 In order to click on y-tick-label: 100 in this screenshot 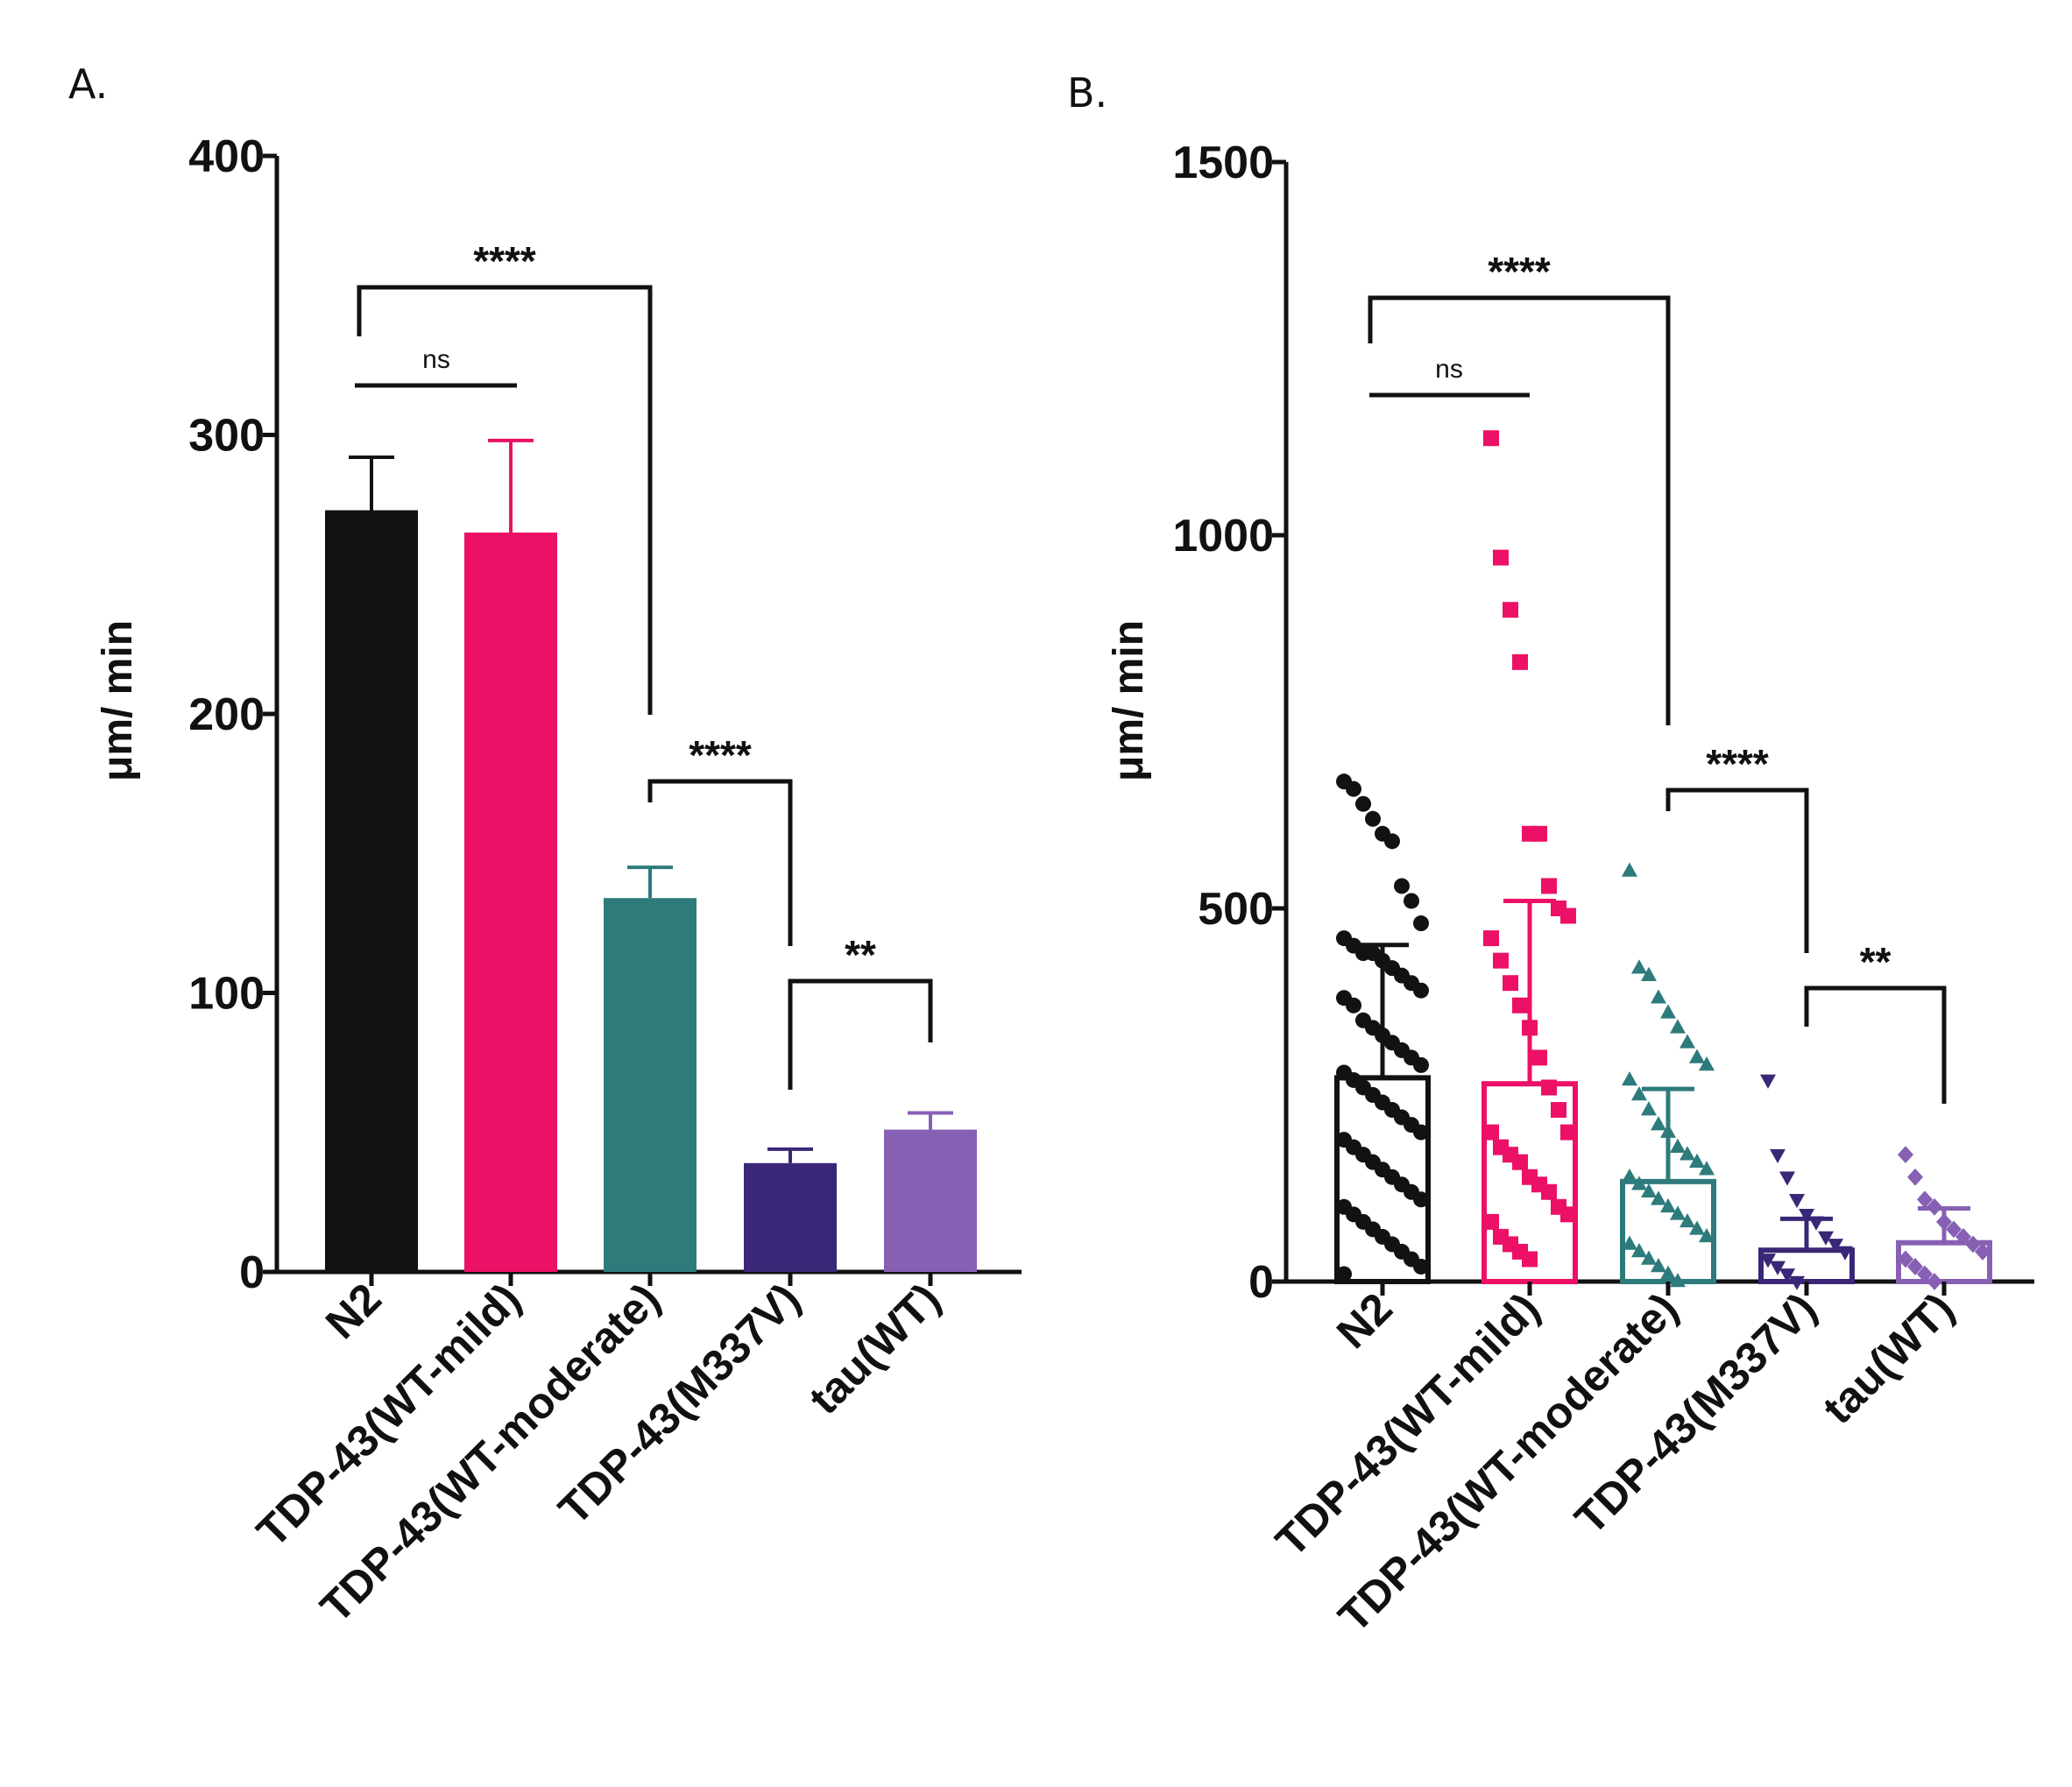, I will do `click(226, 994)`.